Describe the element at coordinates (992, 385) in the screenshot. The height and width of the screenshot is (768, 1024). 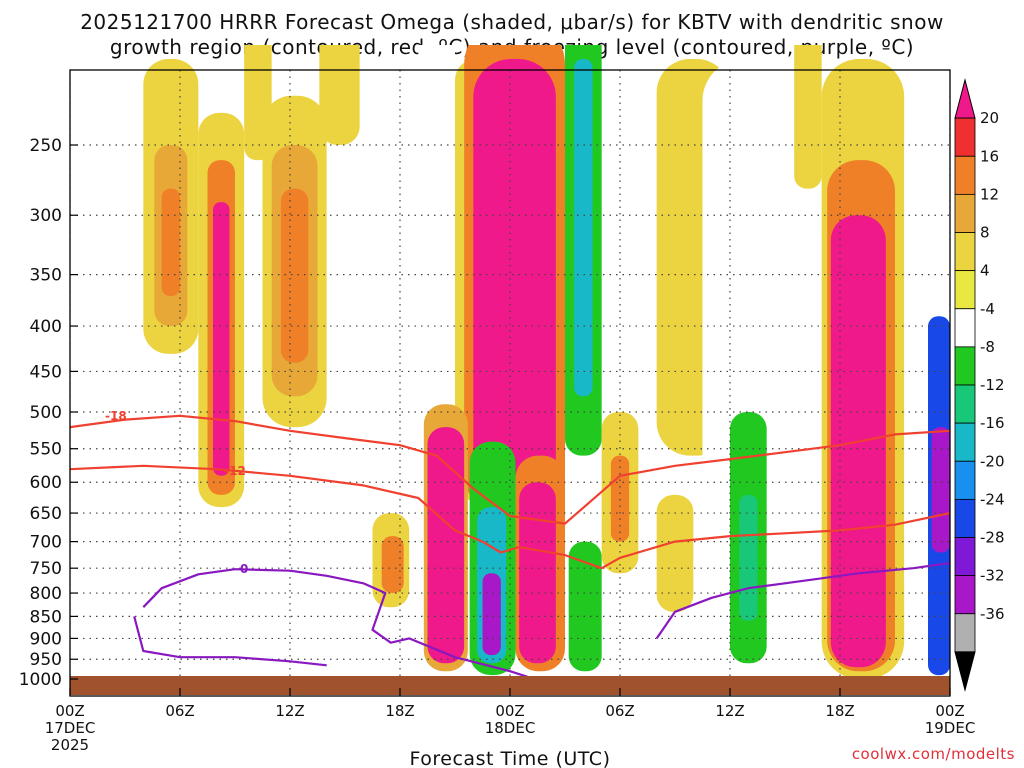
I see `colorbar-label: -12` at that location.